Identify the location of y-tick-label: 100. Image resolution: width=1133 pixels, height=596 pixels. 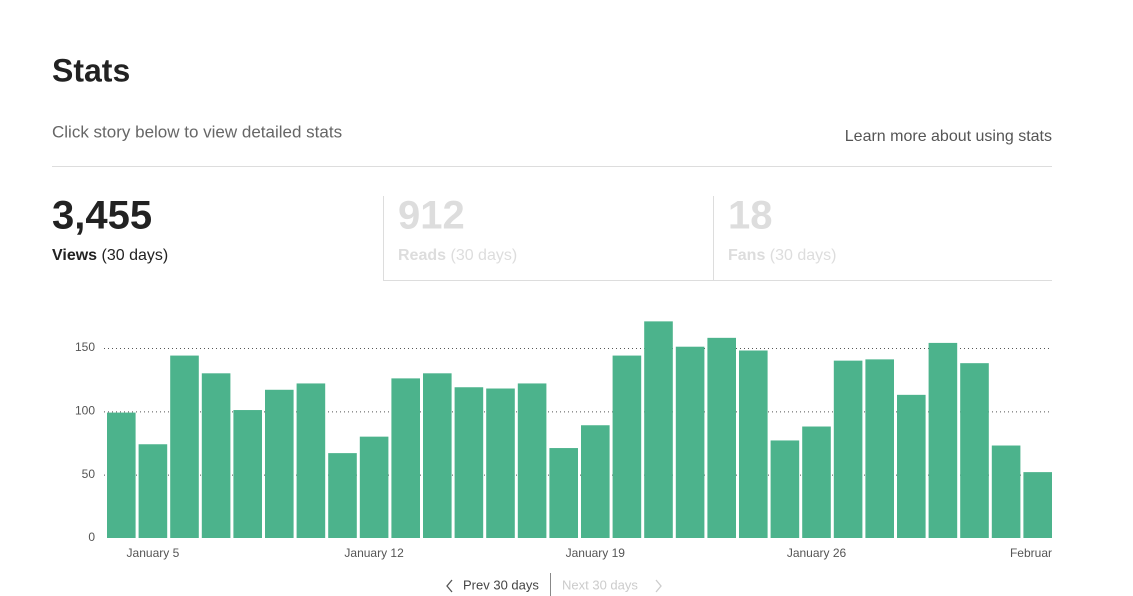
(85, 410).